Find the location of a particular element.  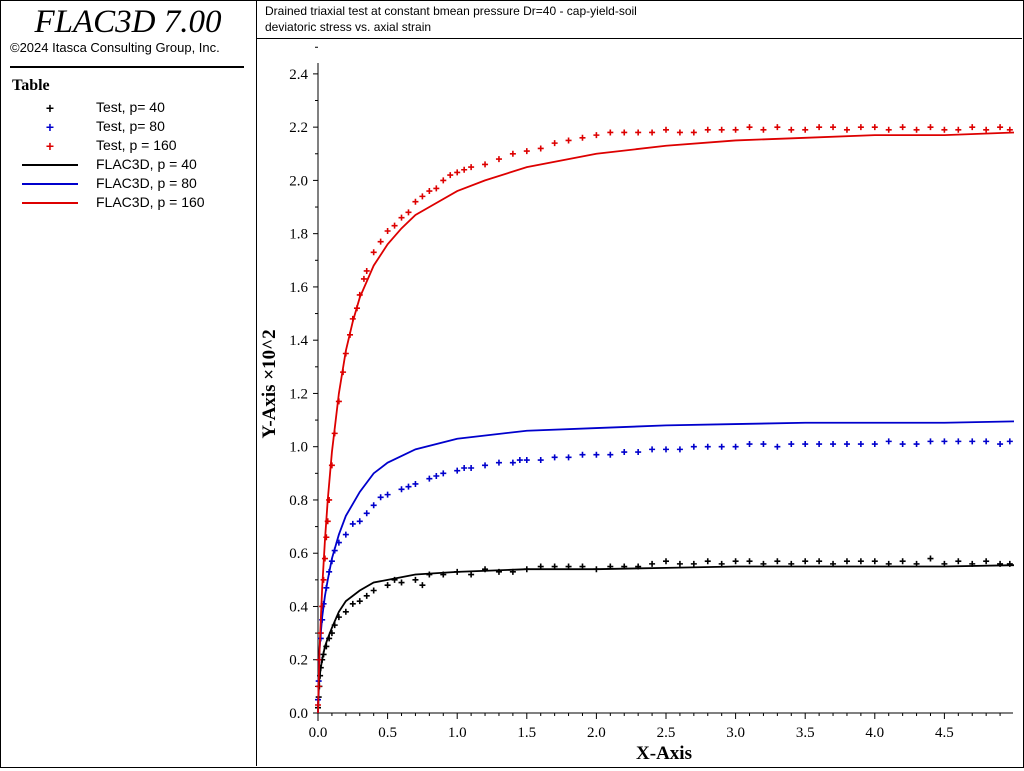

legend-marker-icon: + is located at coordinates (50, 126).